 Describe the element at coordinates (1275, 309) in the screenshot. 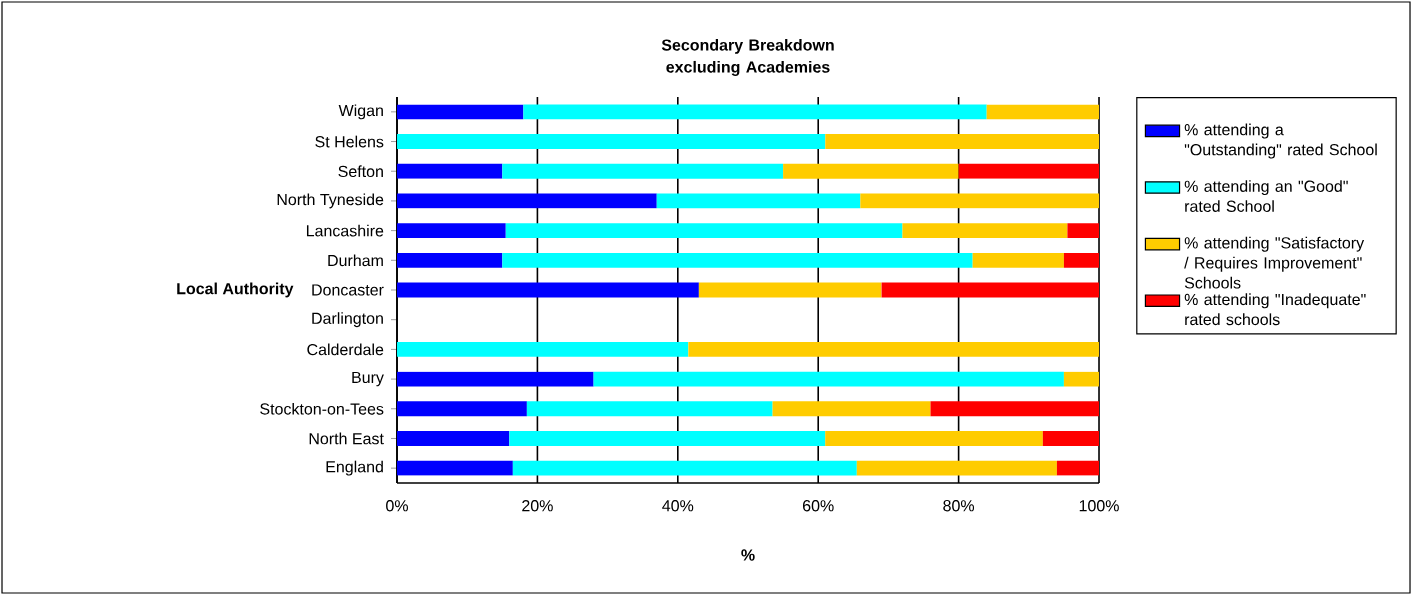

I see `legend-label: % attending "Inadequate" rated schools` at that location.